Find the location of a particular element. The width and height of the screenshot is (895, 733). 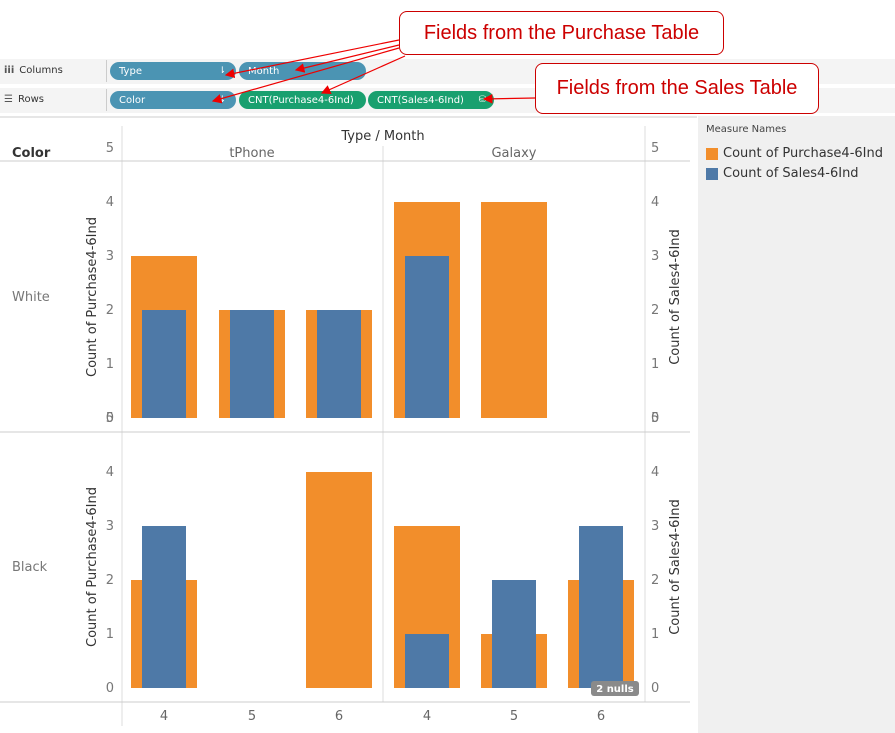

legend-title: Measure Names is located at coordinates (746, 129).